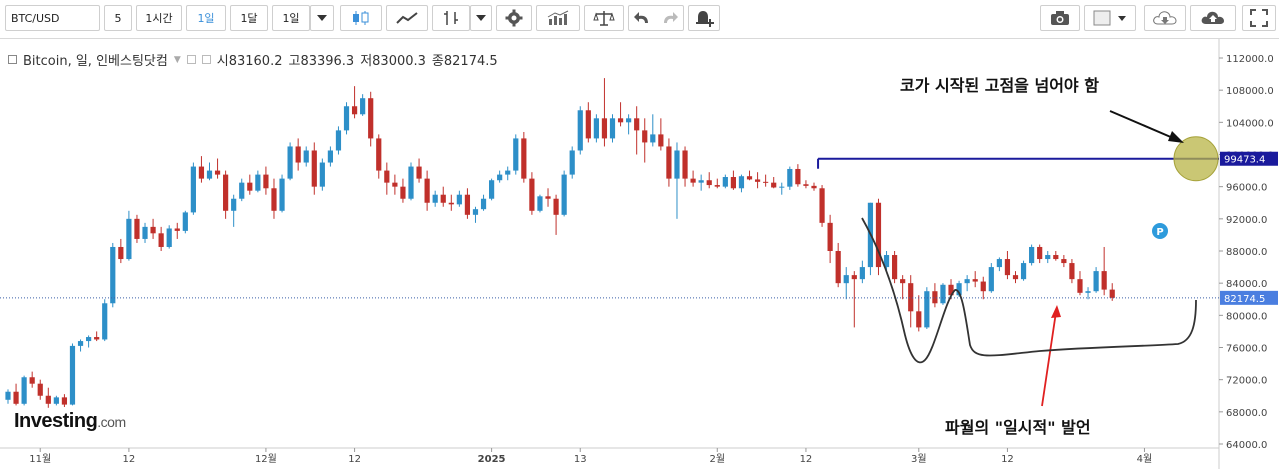 This screenshot has width=1279, height=473. What do you see at coordinates (464, 61) in the screenshot?
I see `legend-close: 종82174.5` at bounding box center [464, 61].